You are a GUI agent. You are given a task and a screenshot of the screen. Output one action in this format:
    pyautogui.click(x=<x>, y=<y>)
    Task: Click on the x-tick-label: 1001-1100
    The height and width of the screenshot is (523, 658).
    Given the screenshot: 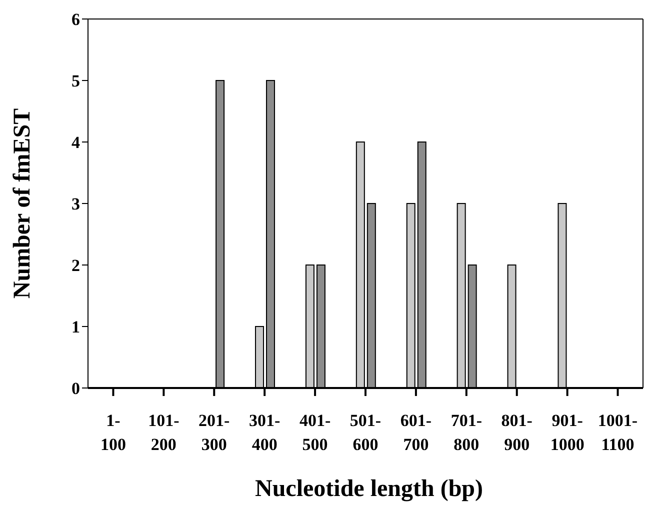 What is the action you would take?
    pyautogui.click(x=618, y=432)
    